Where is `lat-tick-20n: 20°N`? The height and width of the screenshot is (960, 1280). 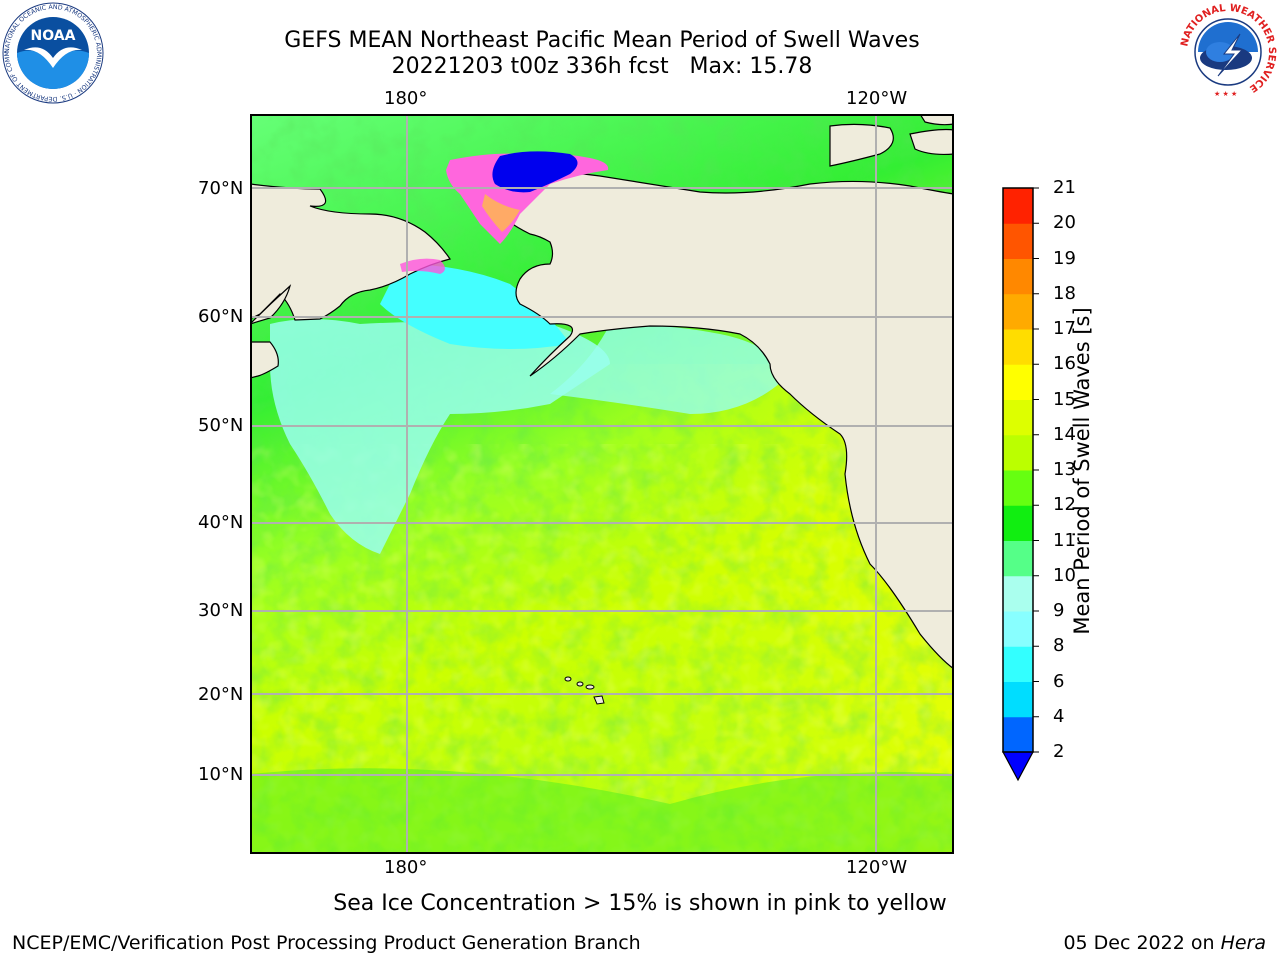
lat-tick-20n: 20°N is located at coordinates (221, 694).